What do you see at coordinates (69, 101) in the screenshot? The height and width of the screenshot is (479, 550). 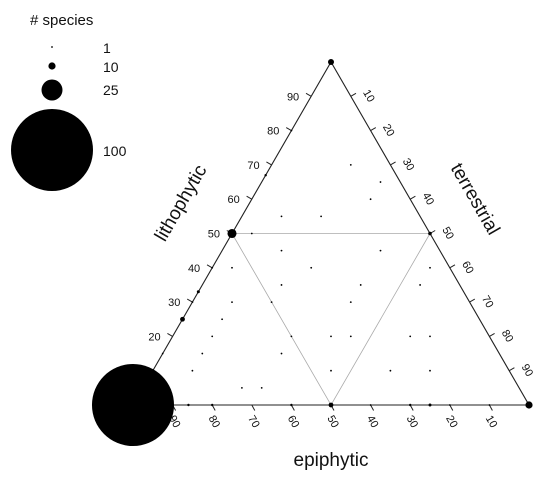 I see `size-legend: # species 1 10 25 100` at bounding box center [69, 101].